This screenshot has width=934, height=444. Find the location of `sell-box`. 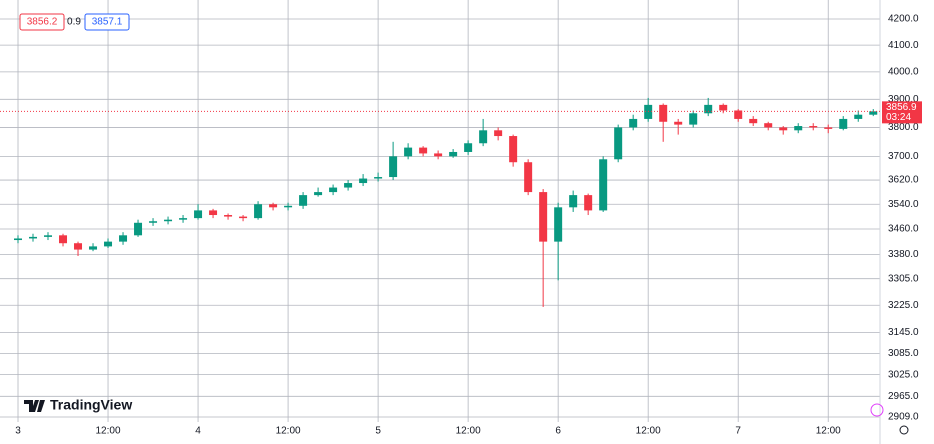

sell-box is located at coordinates (42, 22).